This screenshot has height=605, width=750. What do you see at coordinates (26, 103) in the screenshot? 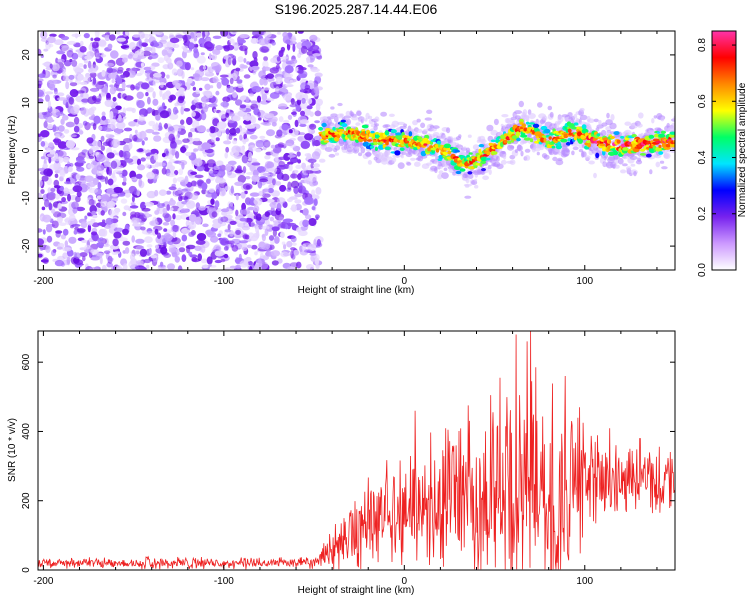
I see `spectrogram-y-tick-label: 10` at bounding box center [26, 103].